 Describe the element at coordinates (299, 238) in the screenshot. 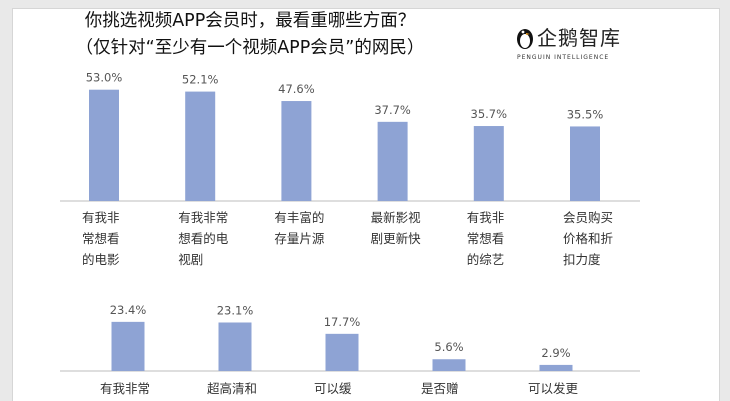

I see `chart1-category-label: 存量片源` at that location.